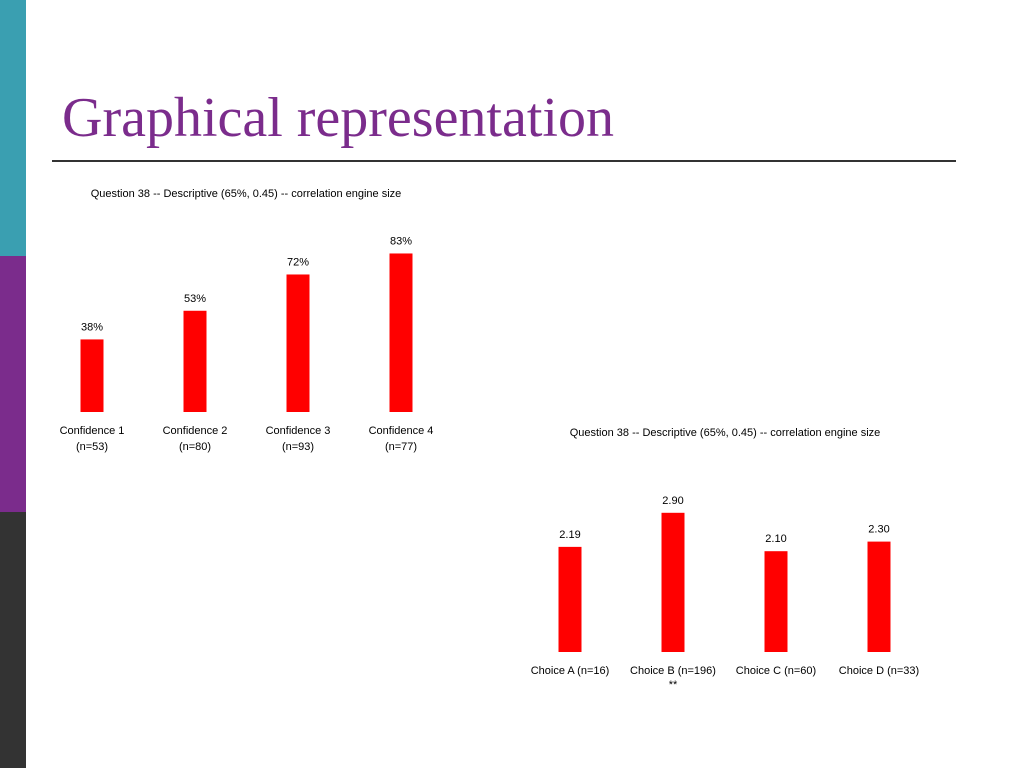 The width and height of the screenshot is (1024, 768). Describe the element at coordinates (878, 530) in the screenshot. I see `bar-value-label: 2.30` at that location.